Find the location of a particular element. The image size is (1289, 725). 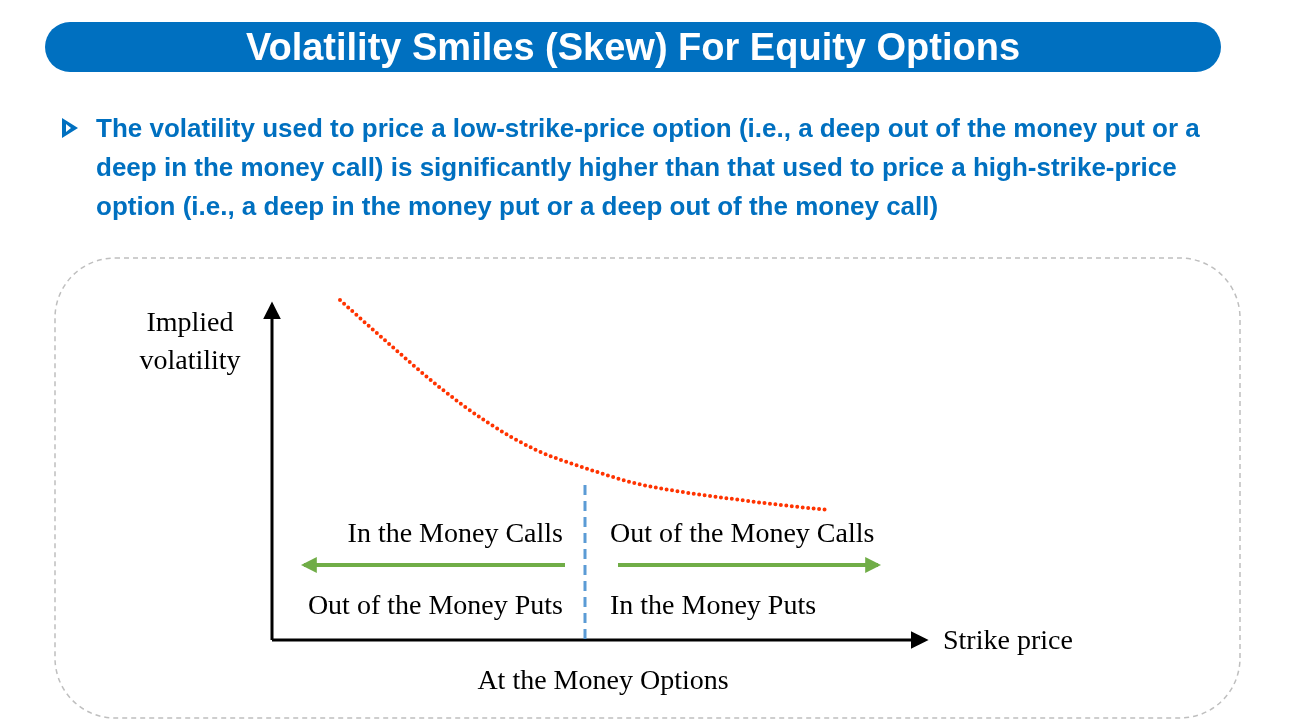

y-axis-title: Implied volatility is located at coordinates (190, 340).